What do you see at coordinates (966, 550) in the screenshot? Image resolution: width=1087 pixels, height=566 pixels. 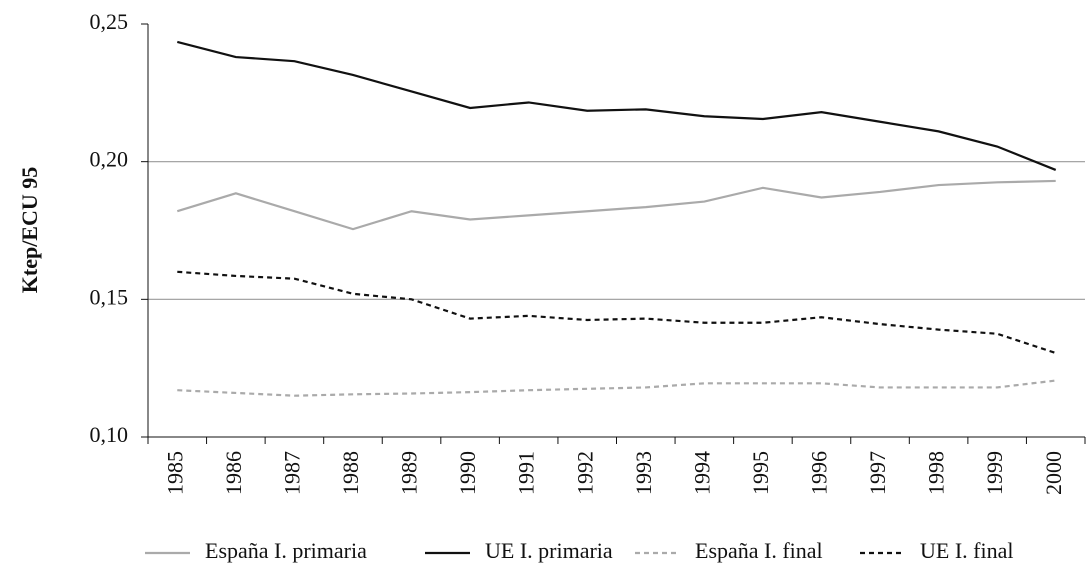 I see `legend-label: UE I. final` at bounding box center [966, 550].